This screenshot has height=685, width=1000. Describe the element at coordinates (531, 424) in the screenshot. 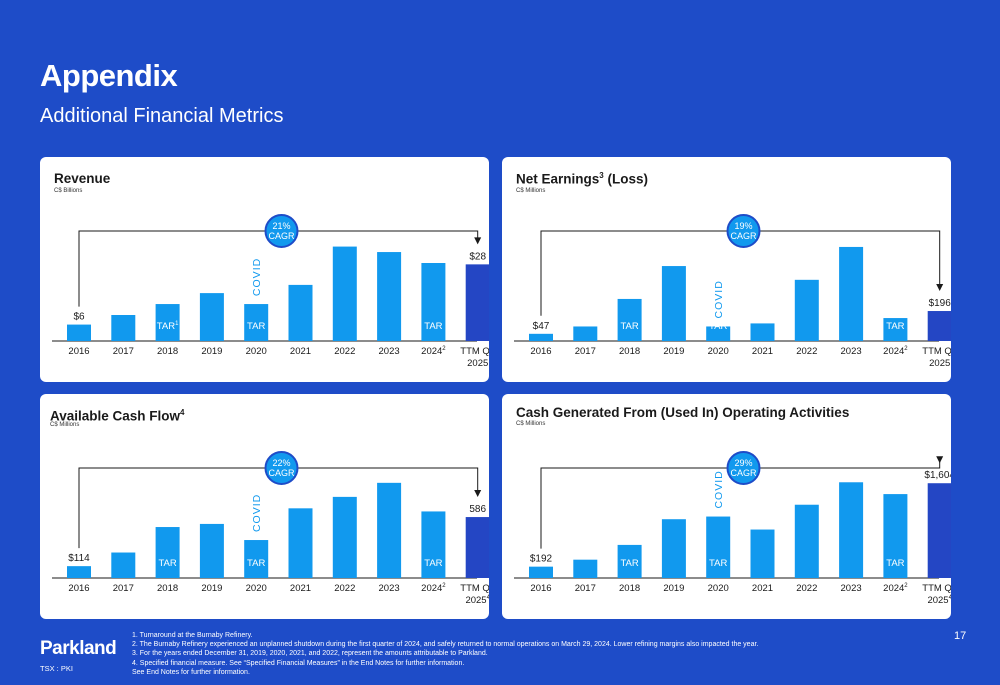

I see `operating-cash-chart-unit: C$ Millions` at that location.